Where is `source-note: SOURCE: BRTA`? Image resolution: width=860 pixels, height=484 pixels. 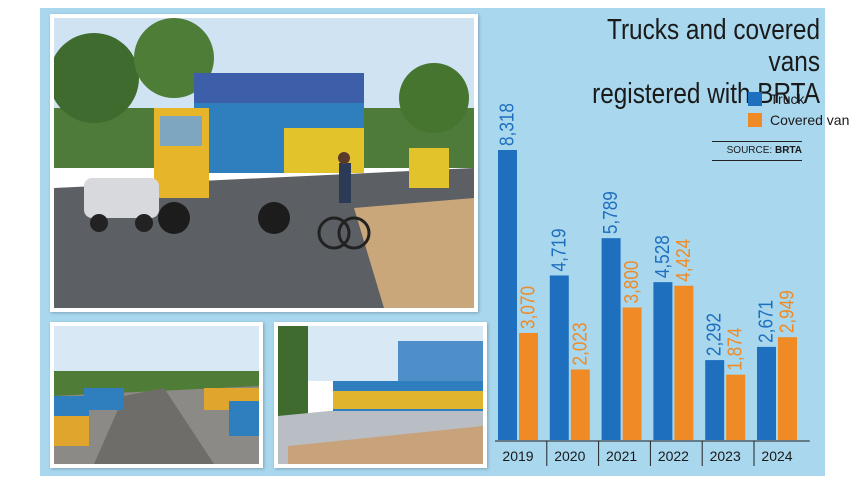 source-note: SOURCE: BRTA is located at coordinates (757, 151).